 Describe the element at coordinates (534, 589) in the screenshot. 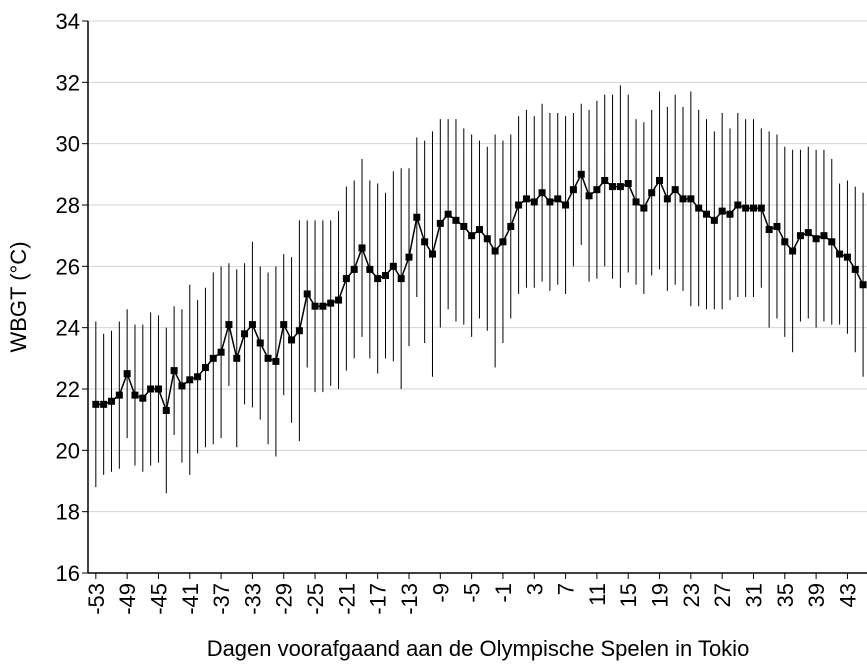

I see `x-tick-label: 3` at that location.